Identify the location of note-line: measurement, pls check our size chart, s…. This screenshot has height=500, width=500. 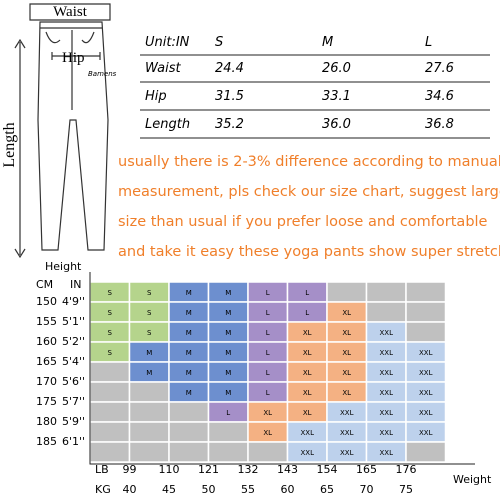
(309, 192).